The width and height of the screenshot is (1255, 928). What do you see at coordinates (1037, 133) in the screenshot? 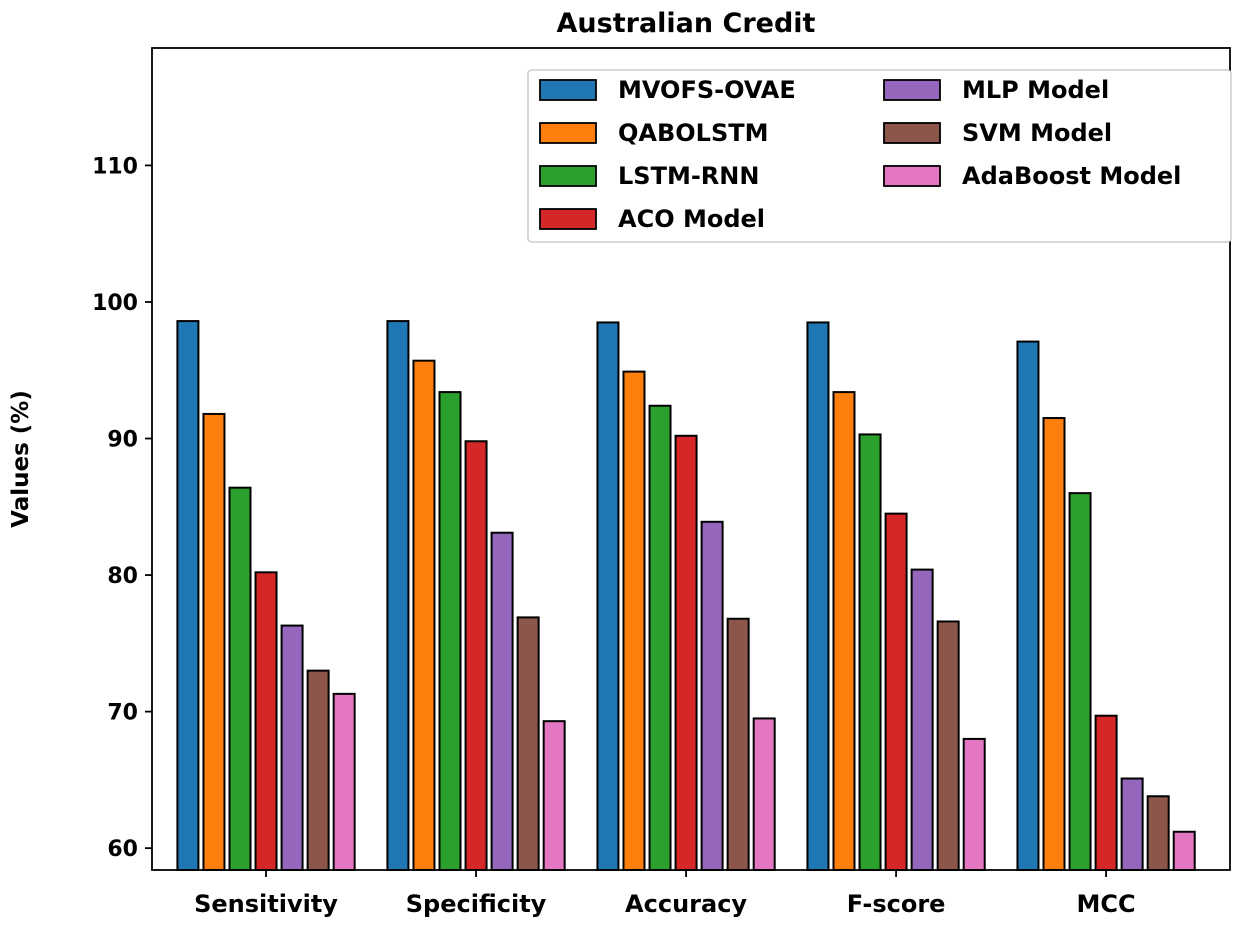
I see `legend-label: SVM Model` at bounding box center [1037, 133].